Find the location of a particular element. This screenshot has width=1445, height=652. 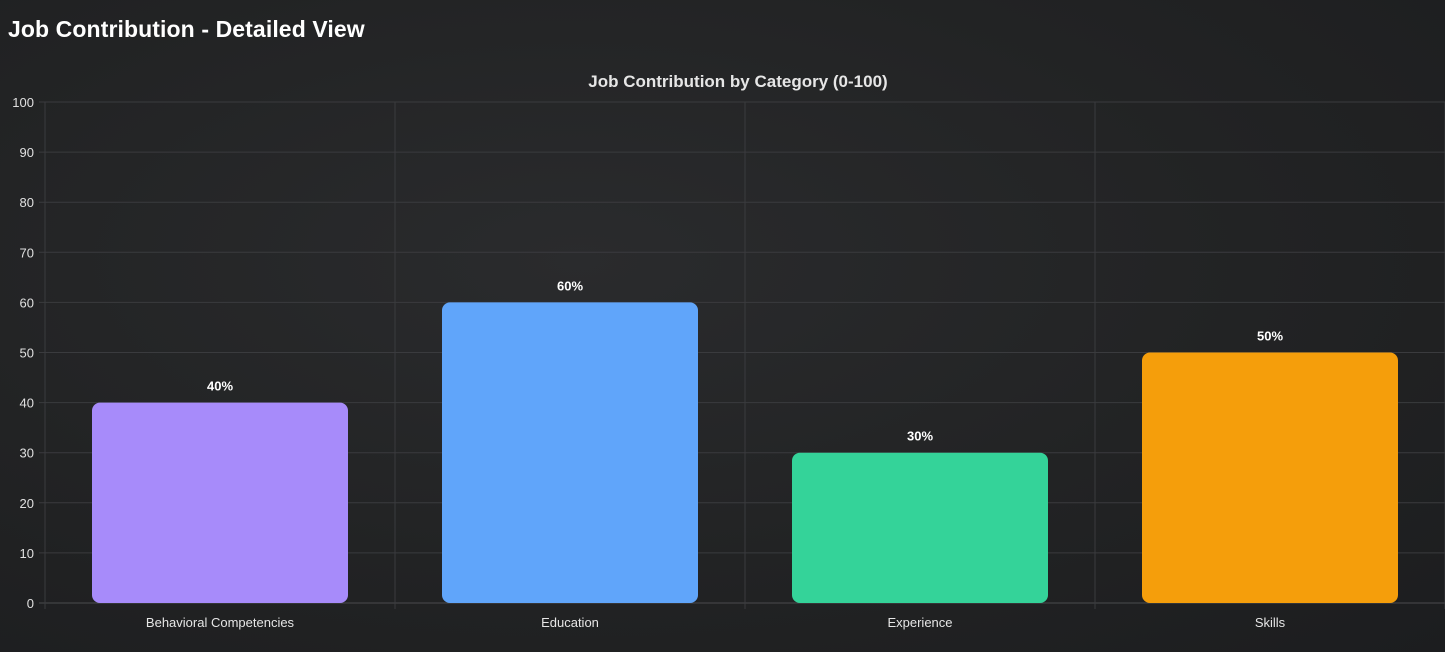

y-tick-label: 0 is located at coordinates (30, 603).